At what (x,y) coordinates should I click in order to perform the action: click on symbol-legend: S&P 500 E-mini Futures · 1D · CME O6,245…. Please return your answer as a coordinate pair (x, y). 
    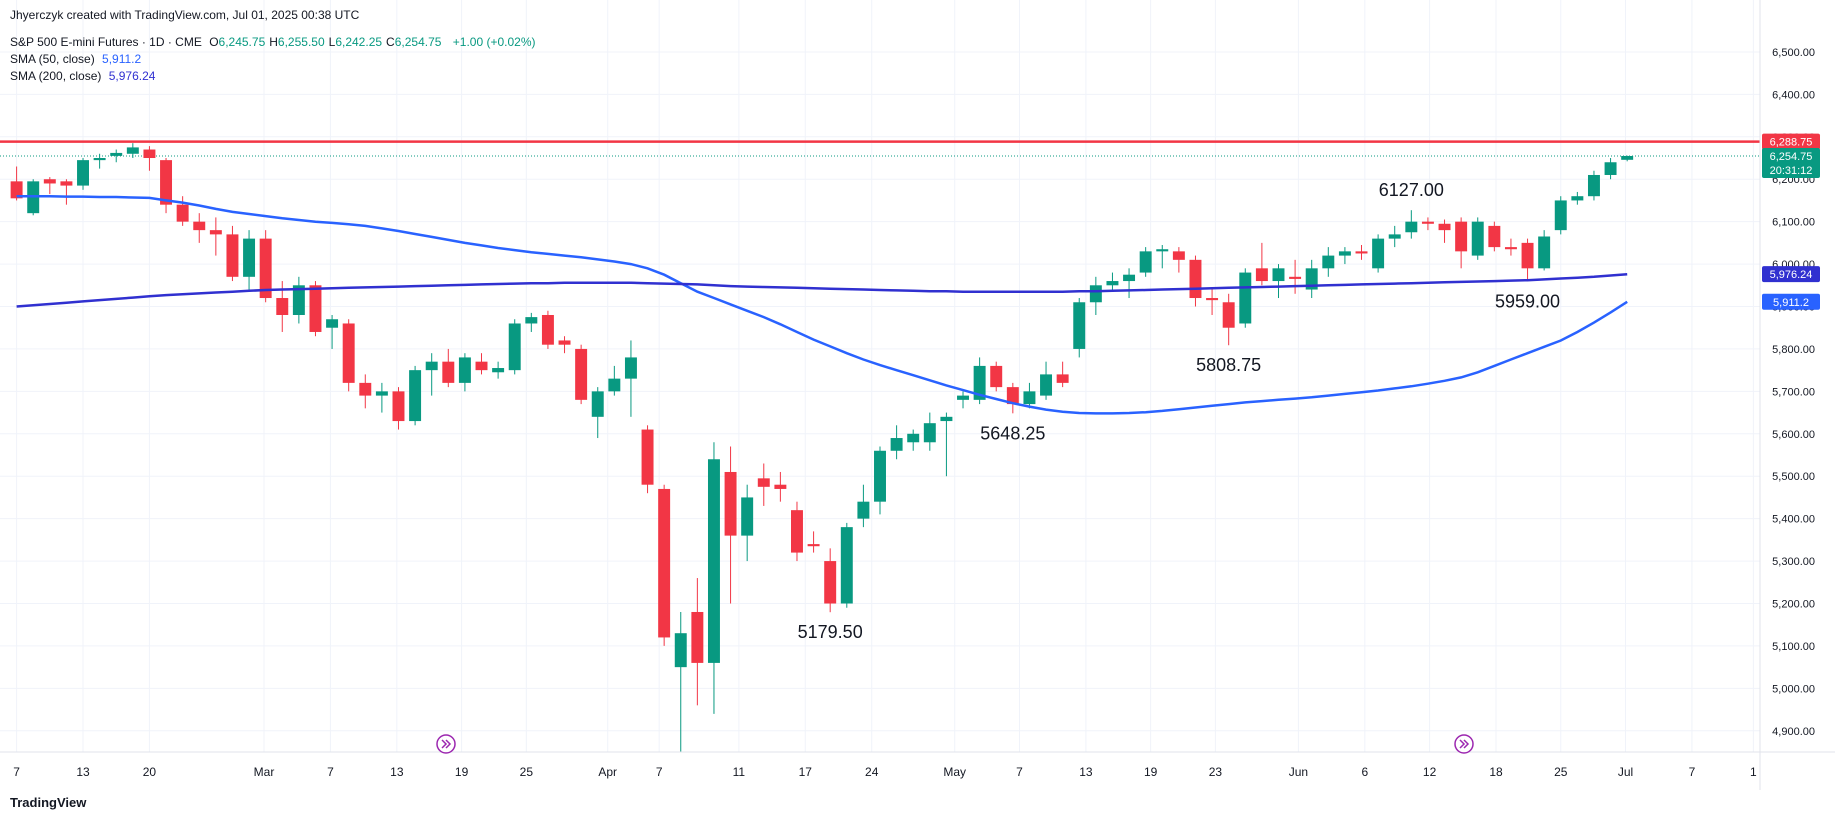
    Looking at the image, I should click on (275, 42).